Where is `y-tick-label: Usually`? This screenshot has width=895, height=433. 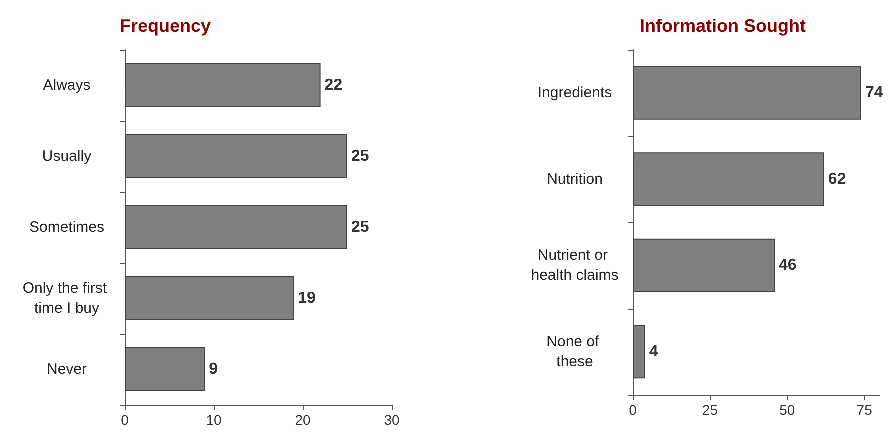
y-tick-label: Usually is located at coordinates (67, 156).